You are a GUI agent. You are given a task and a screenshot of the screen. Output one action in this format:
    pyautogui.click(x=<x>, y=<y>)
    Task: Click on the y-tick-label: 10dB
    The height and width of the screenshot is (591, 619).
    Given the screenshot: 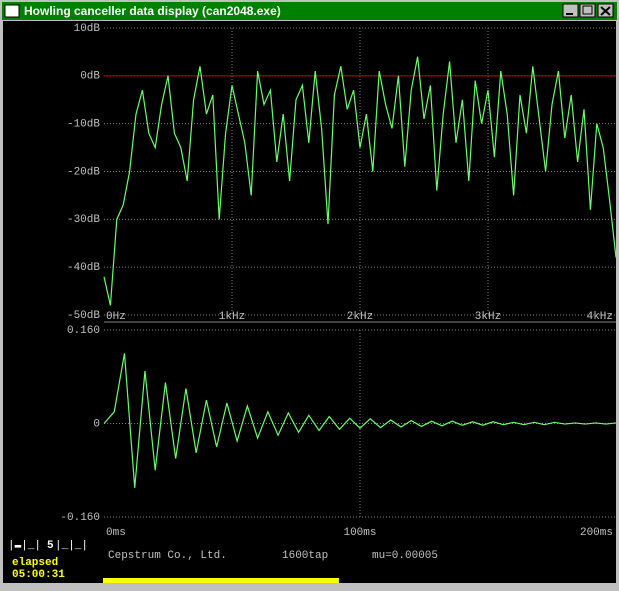 What is the action you would take?
    pyautogui.click(x=87, y=29)
    